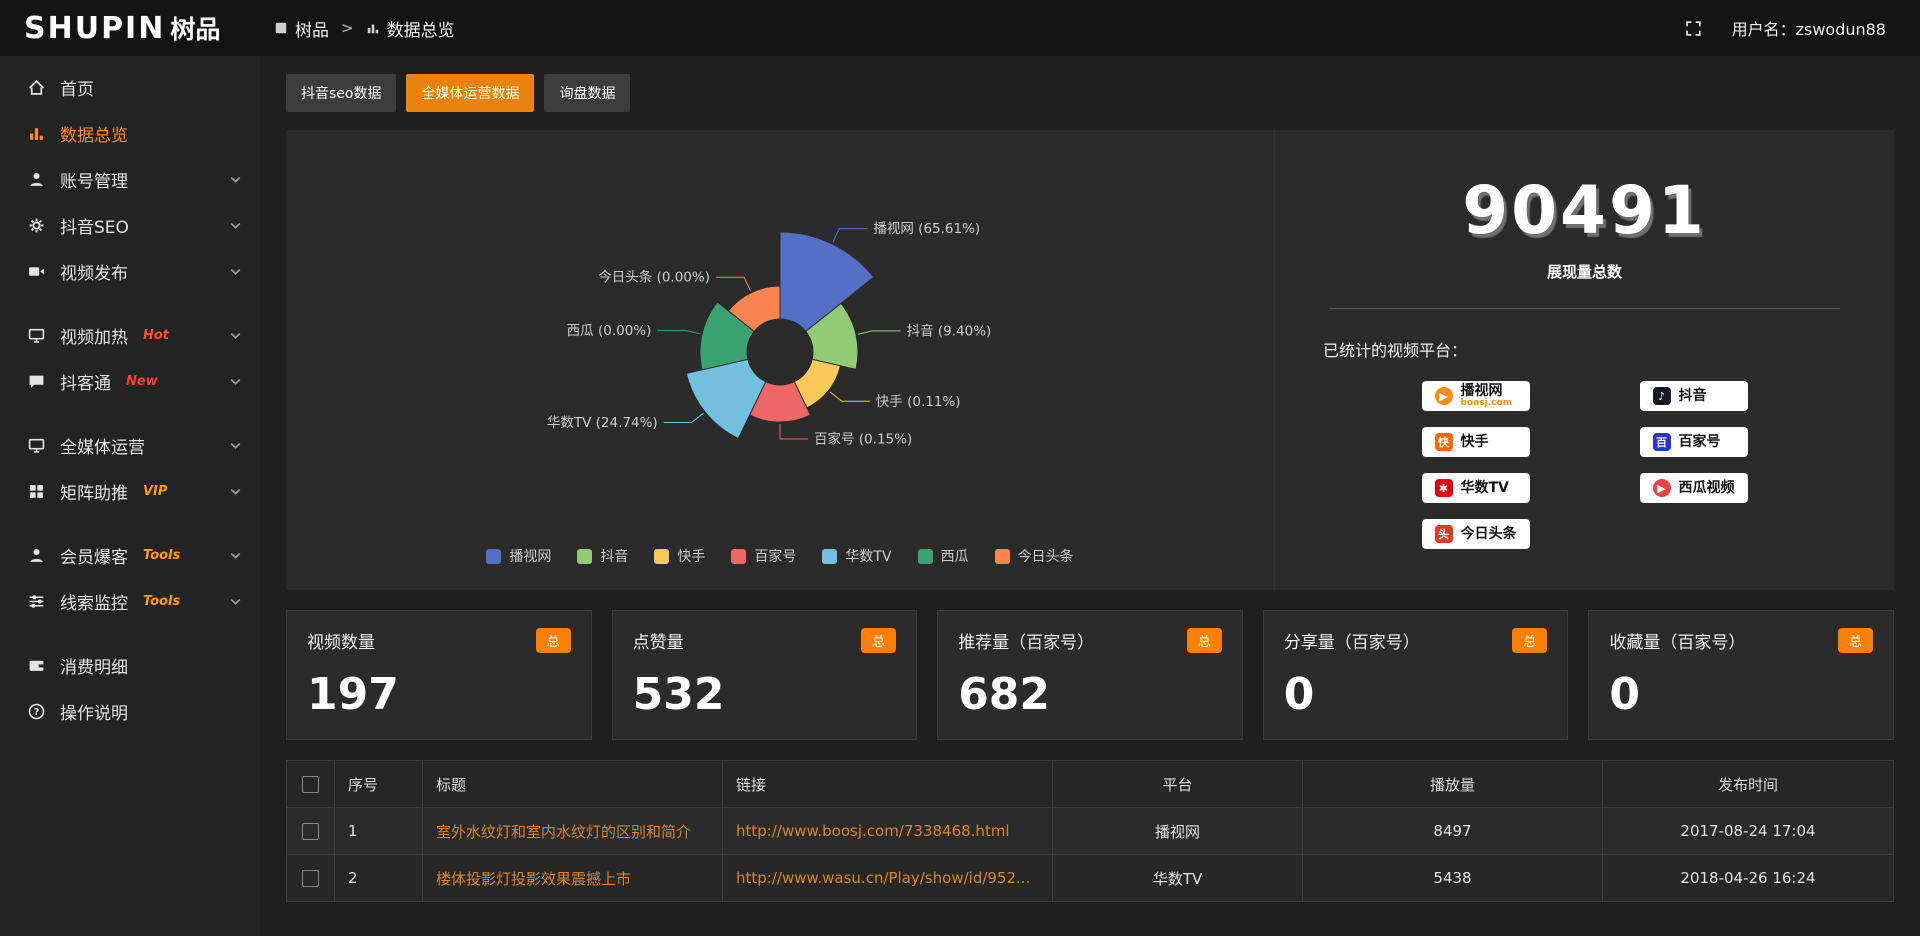  I want to click on pie-slice-华数TV, so click(726, 399).